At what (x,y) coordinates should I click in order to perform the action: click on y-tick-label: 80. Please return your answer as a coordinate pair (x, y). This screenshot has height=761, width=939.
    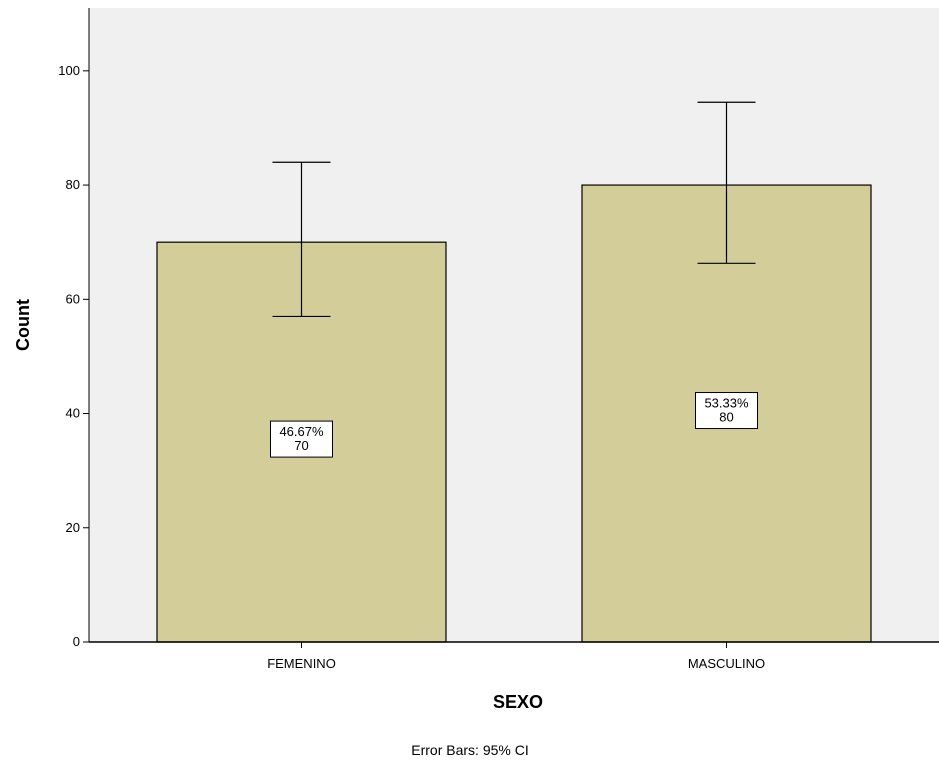
    Looking at the image, I should click on (73, 184).